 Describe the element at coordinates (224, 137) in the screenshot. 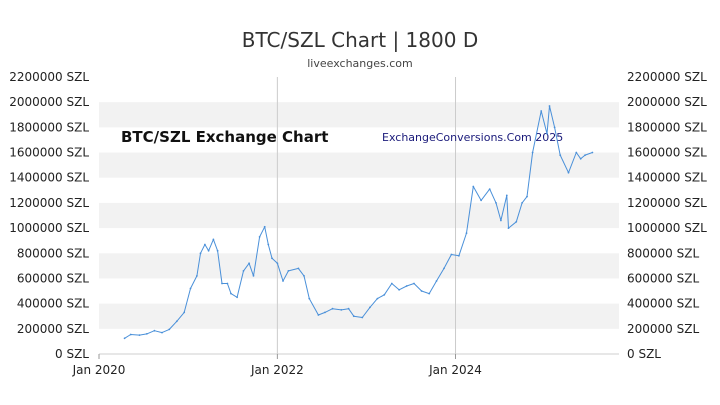

I see `chart-watermark-title: BTC/SZL Exchange Chart` at that location.